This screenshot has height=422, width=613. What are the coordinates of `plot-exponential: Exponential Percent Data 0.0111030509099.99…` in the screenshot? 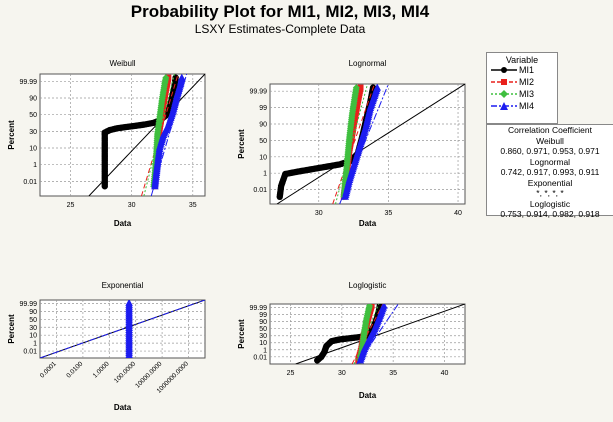 It's located at (106, 346).